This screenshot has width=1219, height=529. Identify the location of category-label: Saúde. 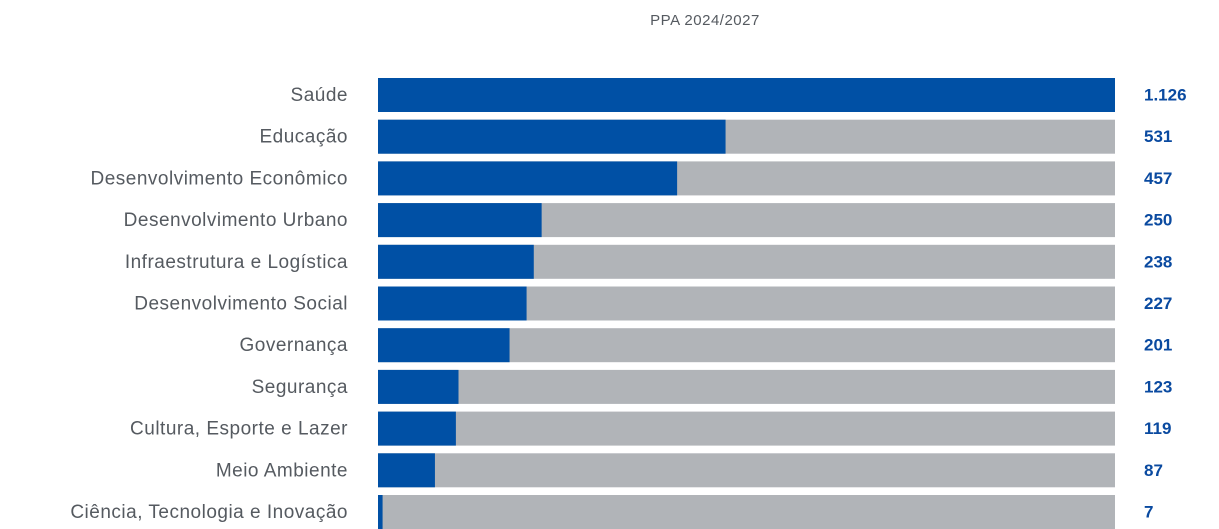
(319, 95).